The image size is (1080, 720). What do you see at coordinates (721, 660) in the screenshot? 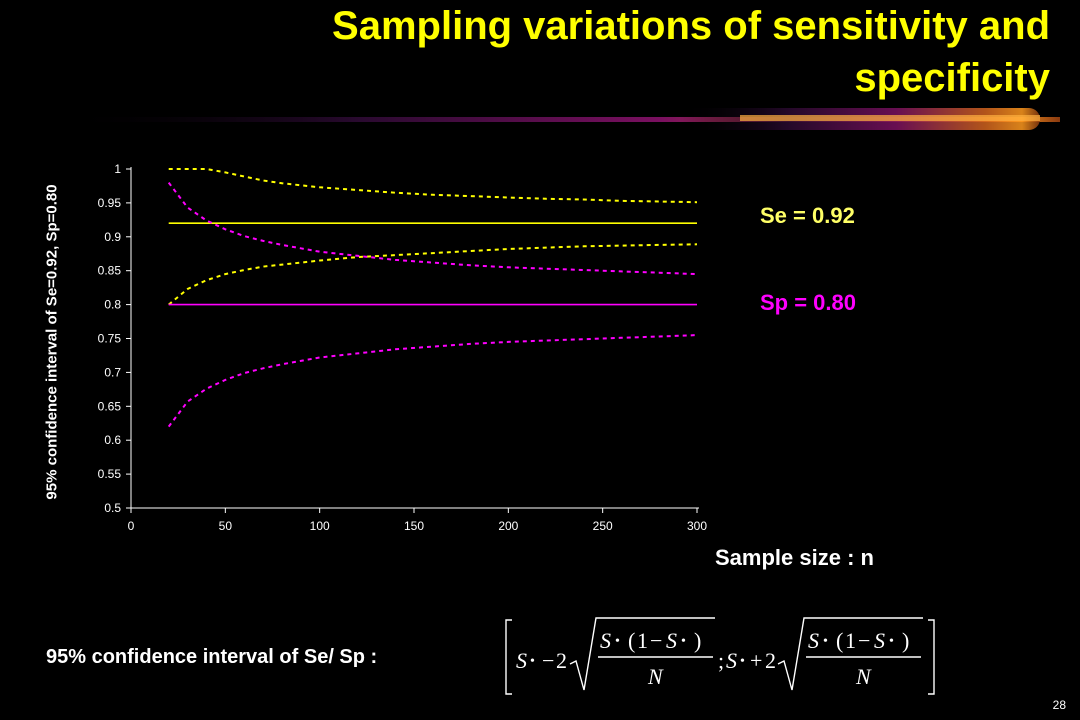
I see `formula-sep: ;` at bounding box center [721, 660].